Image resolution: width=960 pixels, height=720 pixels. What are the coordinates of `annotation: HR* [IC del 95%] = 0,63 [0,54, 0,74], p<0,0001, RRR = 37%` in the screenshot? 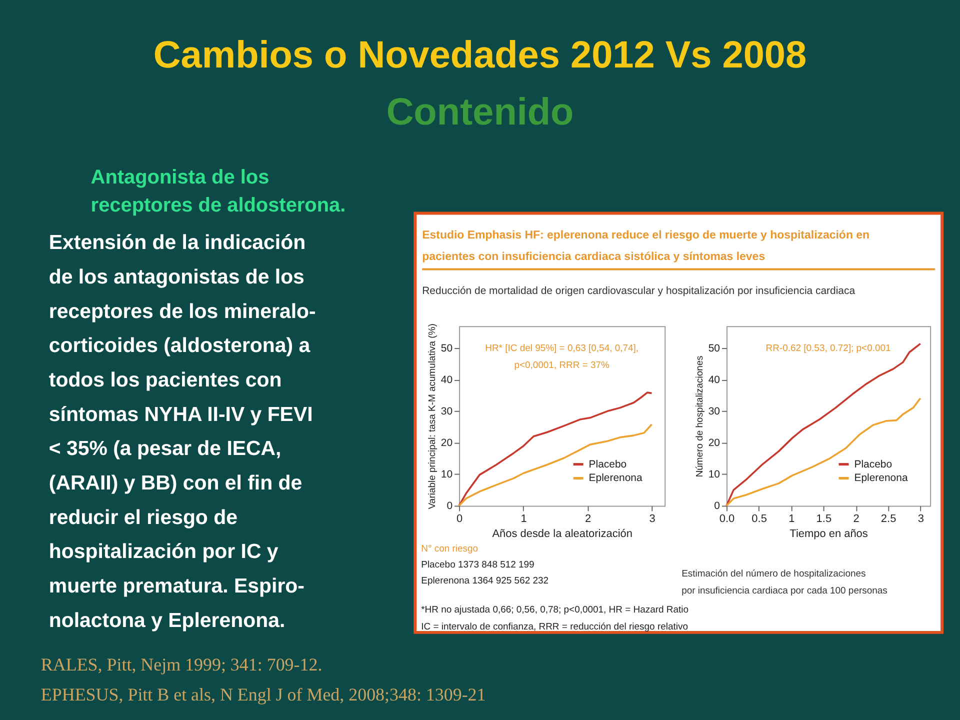 It's located at (562, 357).